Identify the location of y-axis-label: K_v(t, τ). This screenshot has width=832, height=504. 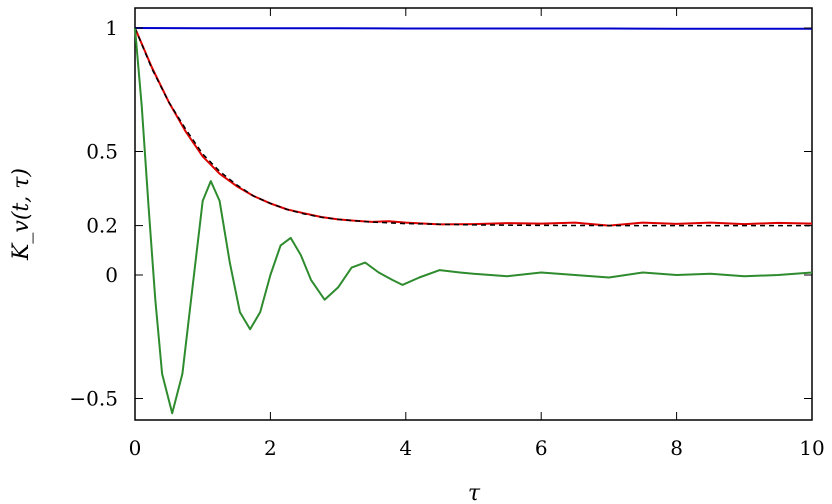
(21, 214).